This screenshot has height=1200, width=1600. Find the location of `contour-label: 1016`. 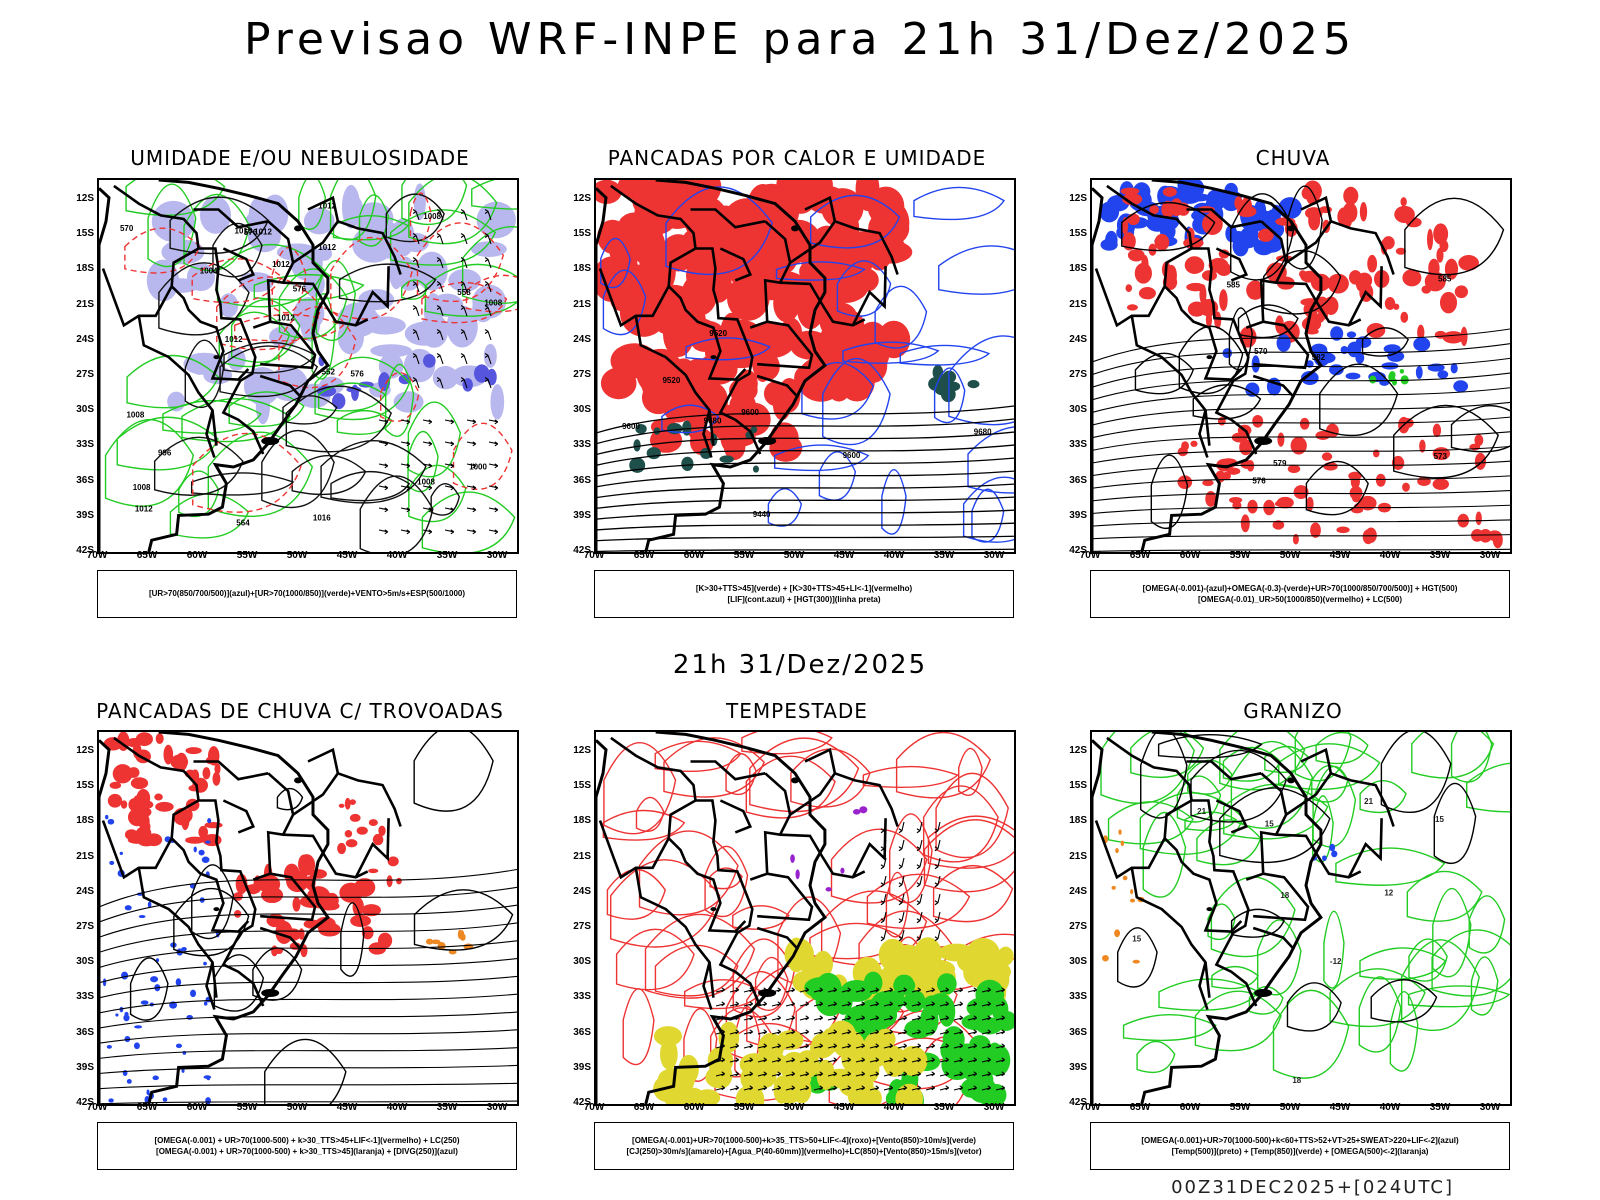

contour-label: 1016 is located at coordinates (322, 518).